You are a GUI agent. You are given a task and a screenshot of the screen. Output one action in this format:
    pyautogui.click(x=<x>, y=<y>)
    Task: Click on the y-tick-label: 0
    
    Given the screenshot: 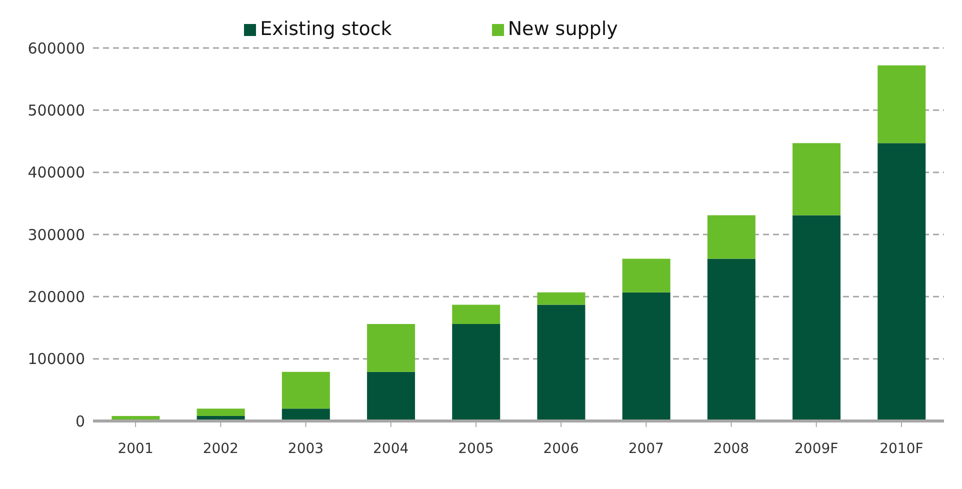 What is the action you would take?
    pyautogui.click(x=80, y=421)
    